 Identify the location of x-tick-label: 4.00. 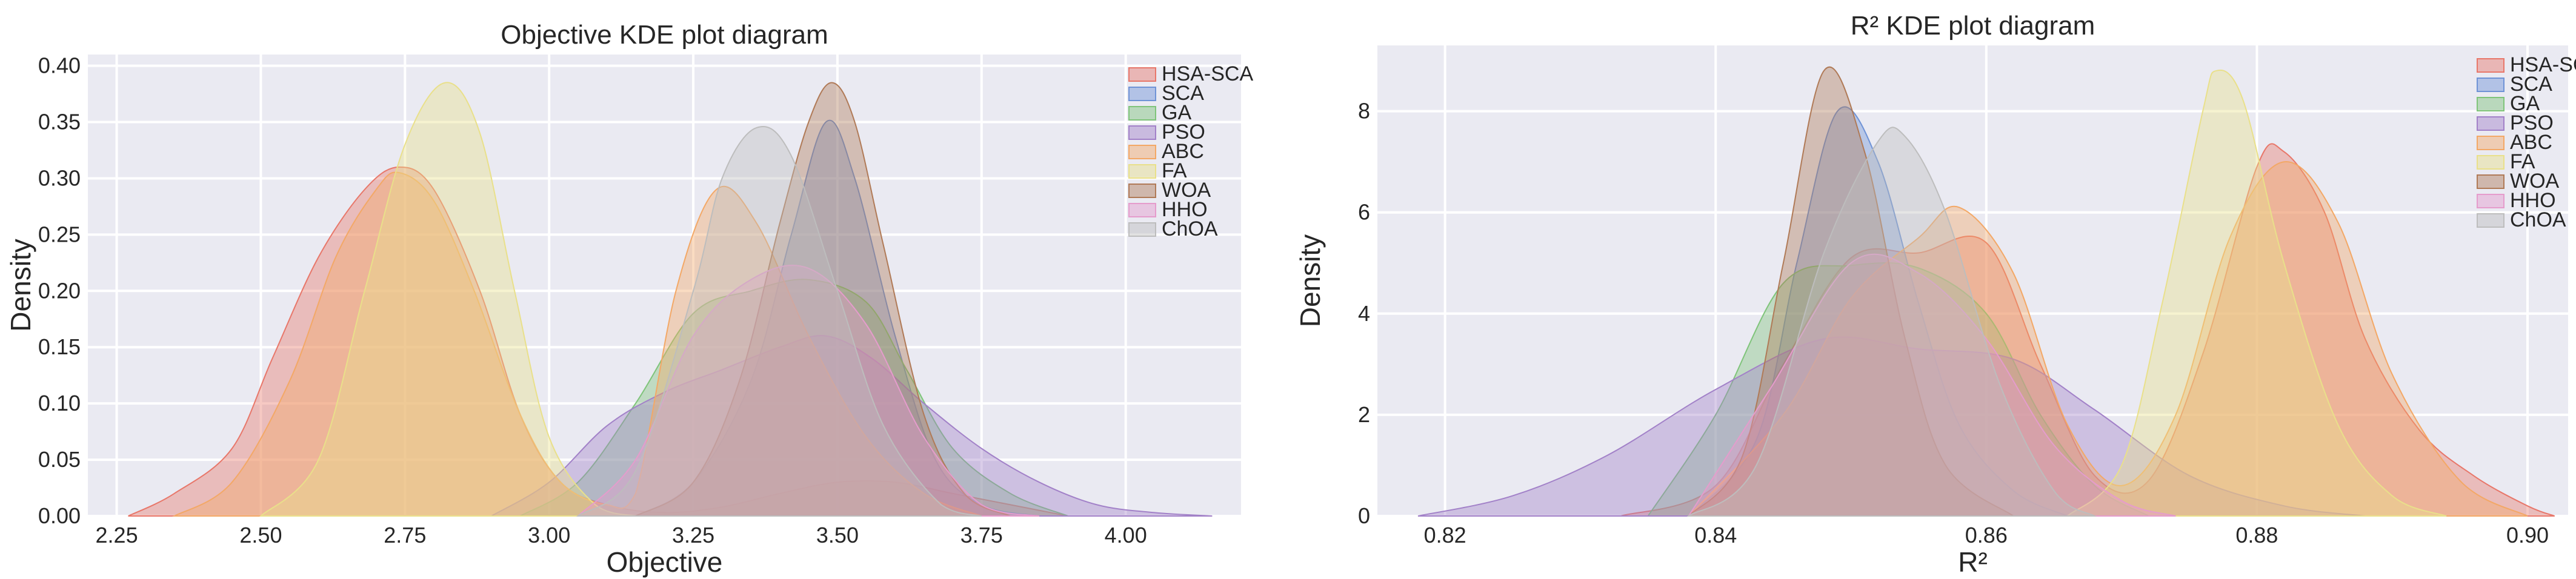
(1126, 535).